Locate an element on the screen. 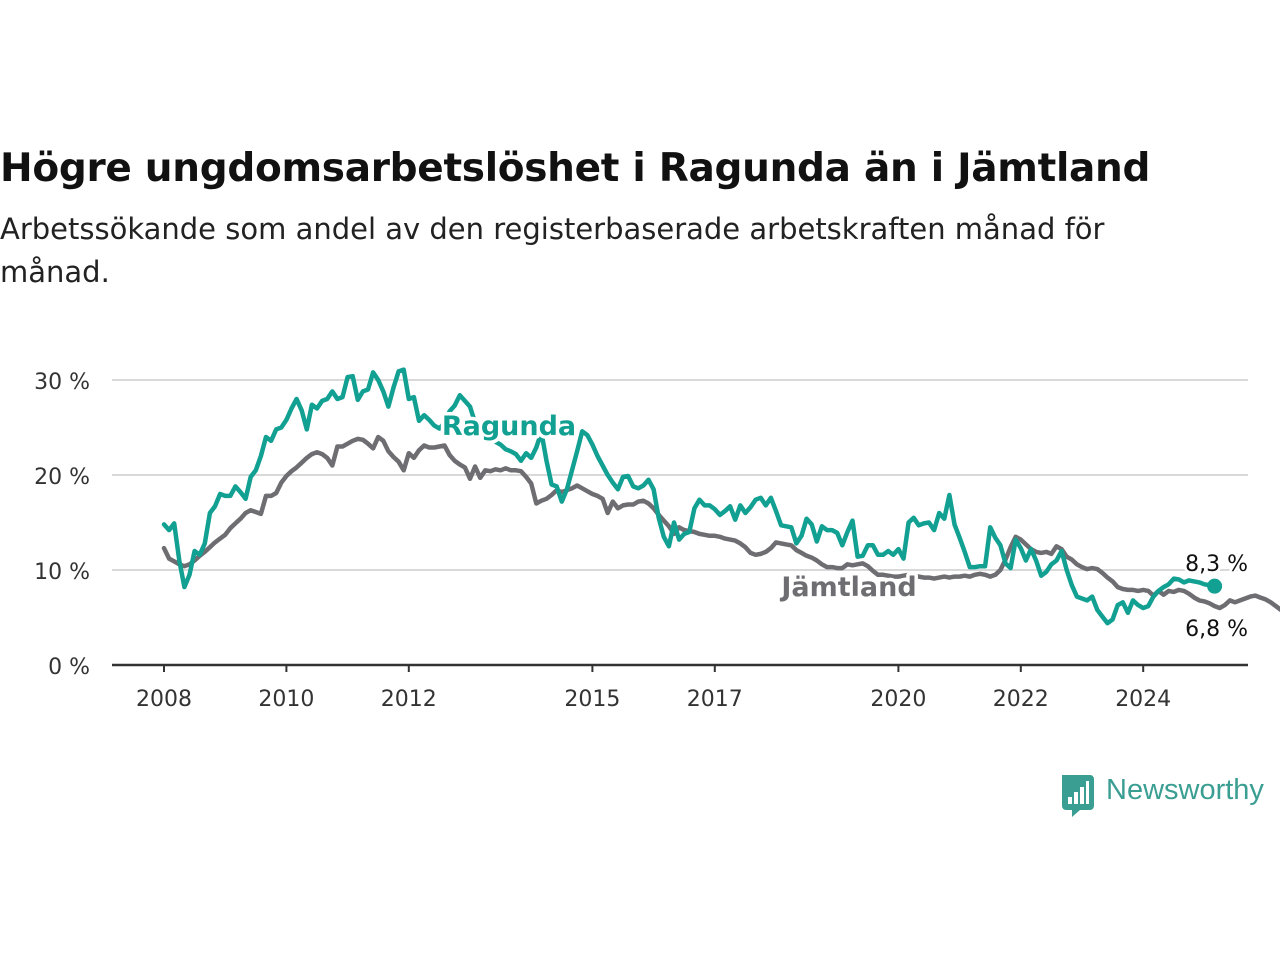 This screenshot has width=1280, height=960. y-axis-tick-labels: 0 % 10 % 20 % 30 % is located at coordinates (62, 525).